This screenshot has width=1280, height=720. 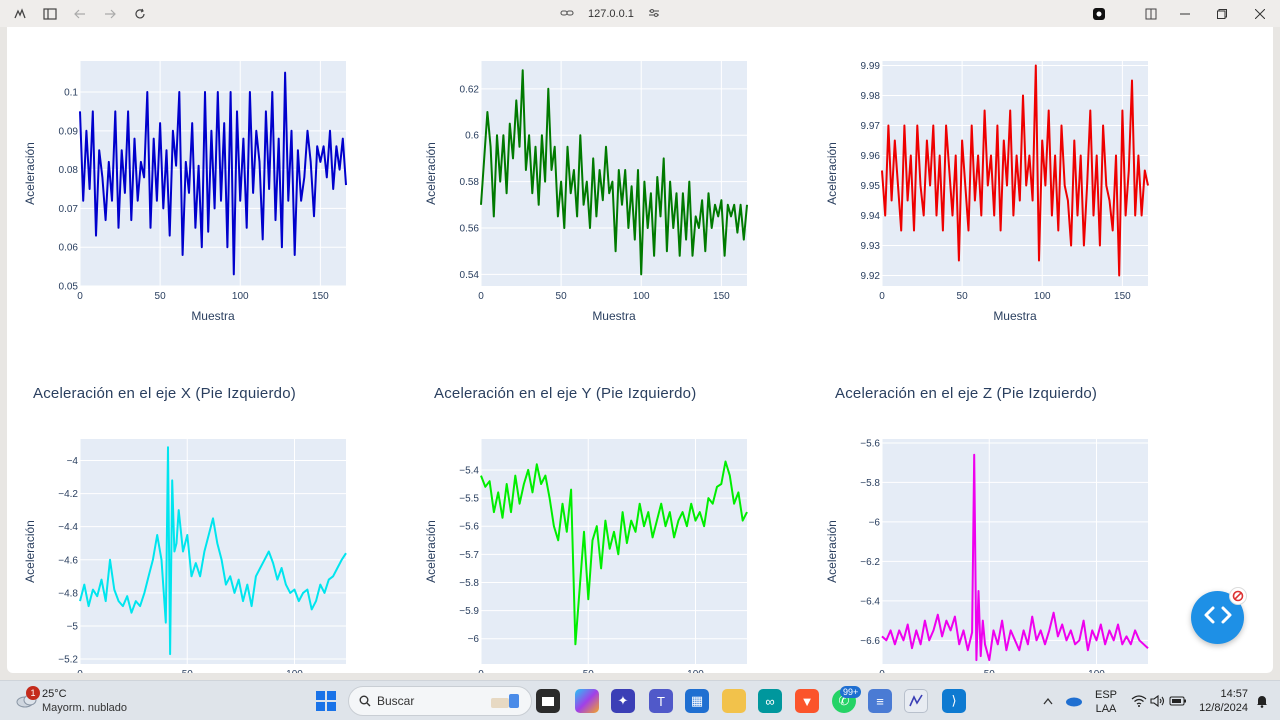 What do you see at coordinates (470, 275) in the screenshot?
I see `y-tick-label: 0.54` at bounding box center [470, 275].